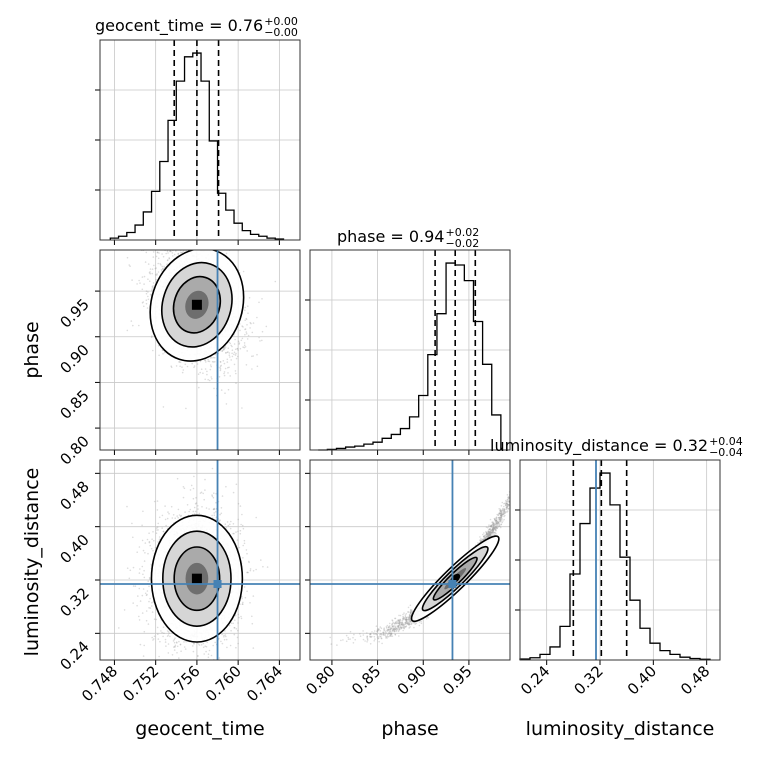 This screenshot has width=760, height=764. I want to click on hist-panel-phase, so click(407, 352).